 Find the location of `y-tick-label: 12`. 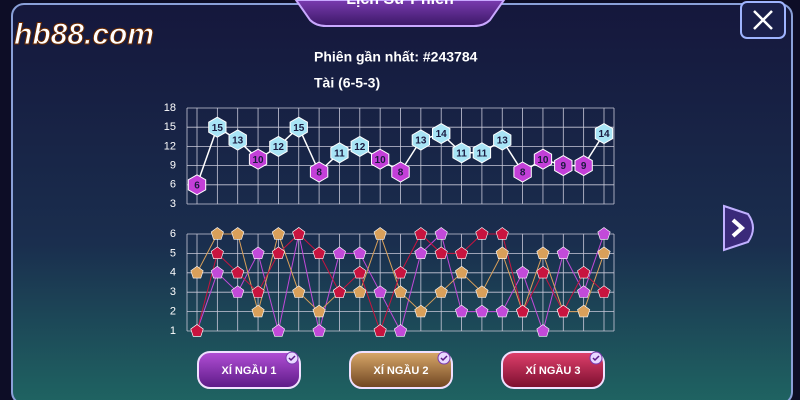

y-tick-label: 12 is located at coordinates (170, 146).